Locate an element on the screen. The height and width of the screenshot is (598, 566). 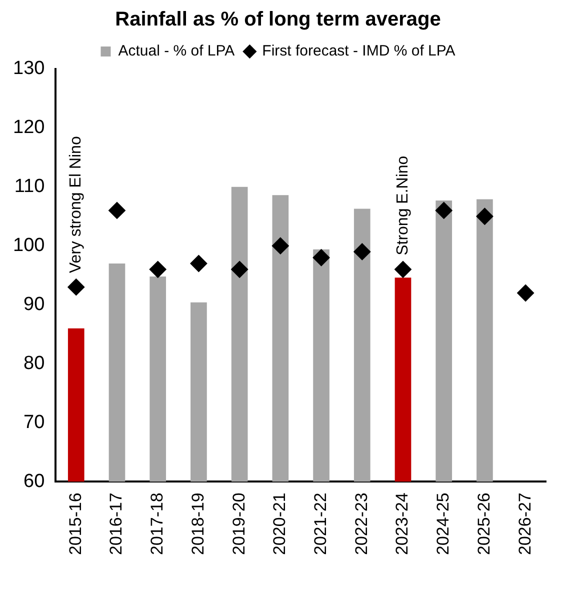
annotation: Very strong El Nino is located at coordinates (76, 205).